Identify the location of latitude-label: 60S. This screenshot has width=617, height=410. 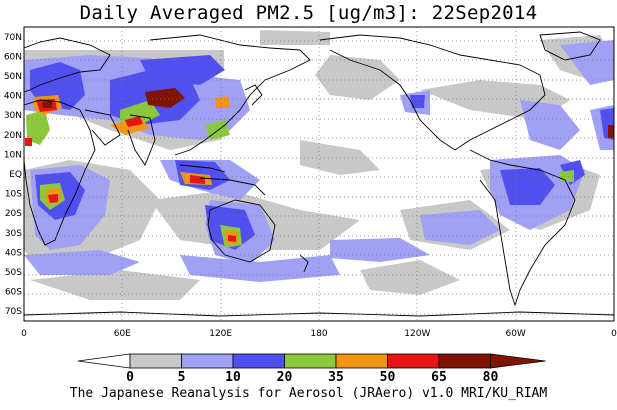
(13, 293).